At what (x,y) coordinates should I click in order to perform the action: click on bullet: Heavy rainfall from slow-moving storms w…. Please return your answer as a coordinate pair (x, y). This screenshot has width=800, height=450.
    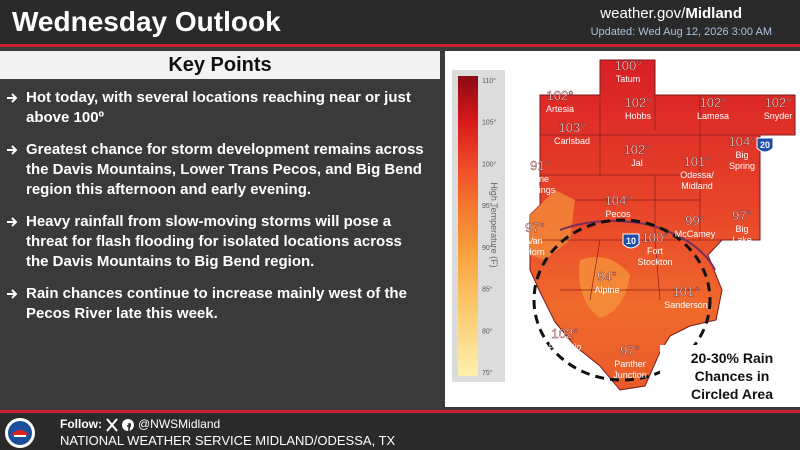
    Looking at the image, I should click on (216, 242).